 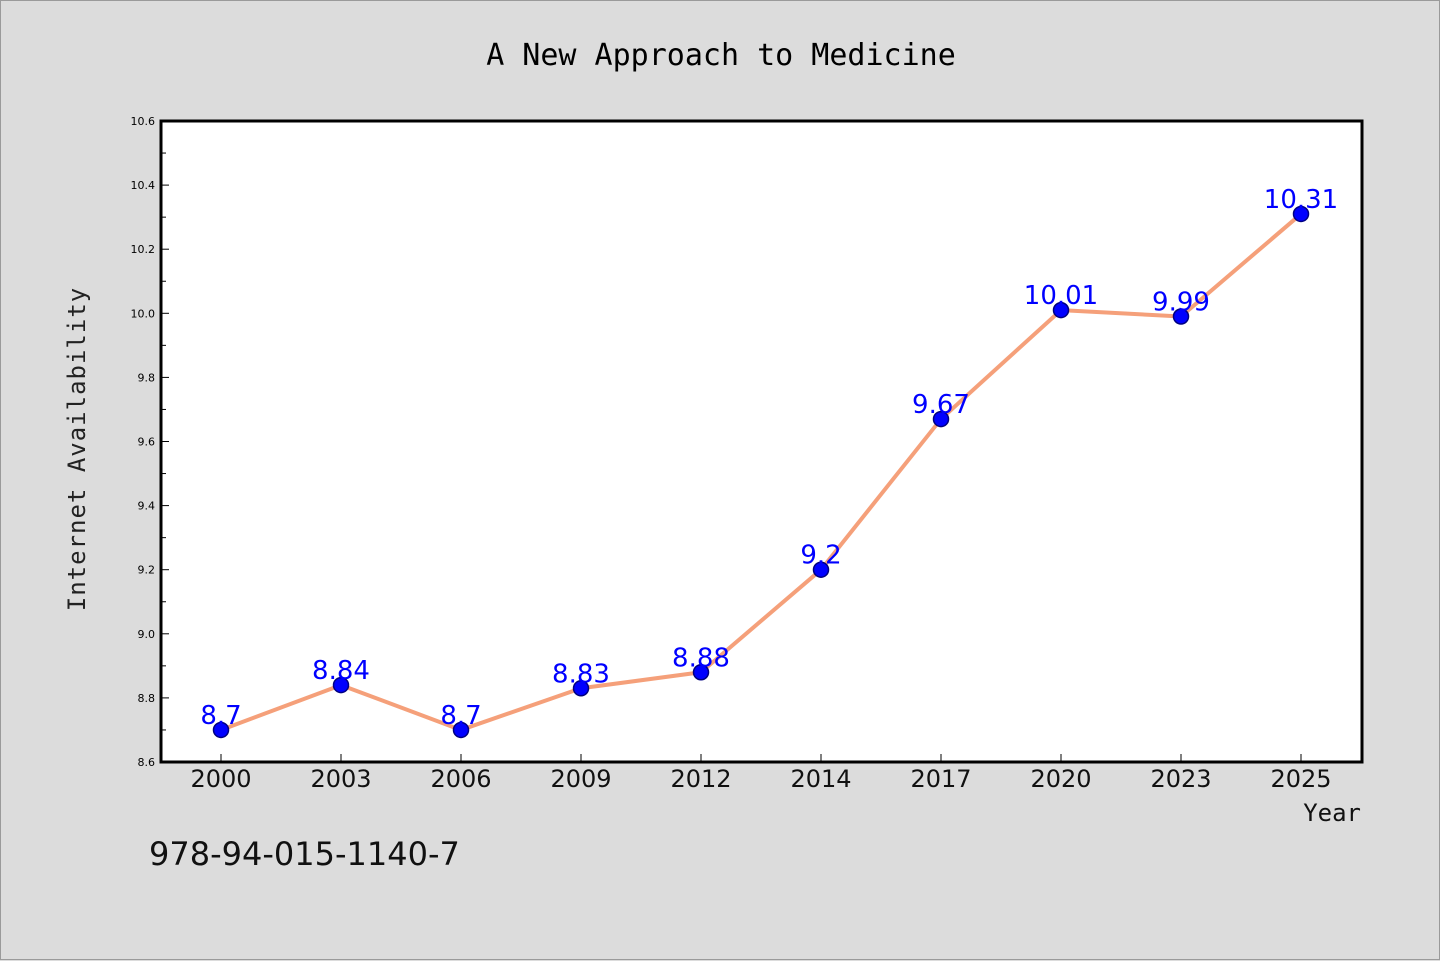 What do you see at coordinates (143, 313) in the screenshot?
I see `y-tick-label: 10.0` at bounding box center [143, 313].